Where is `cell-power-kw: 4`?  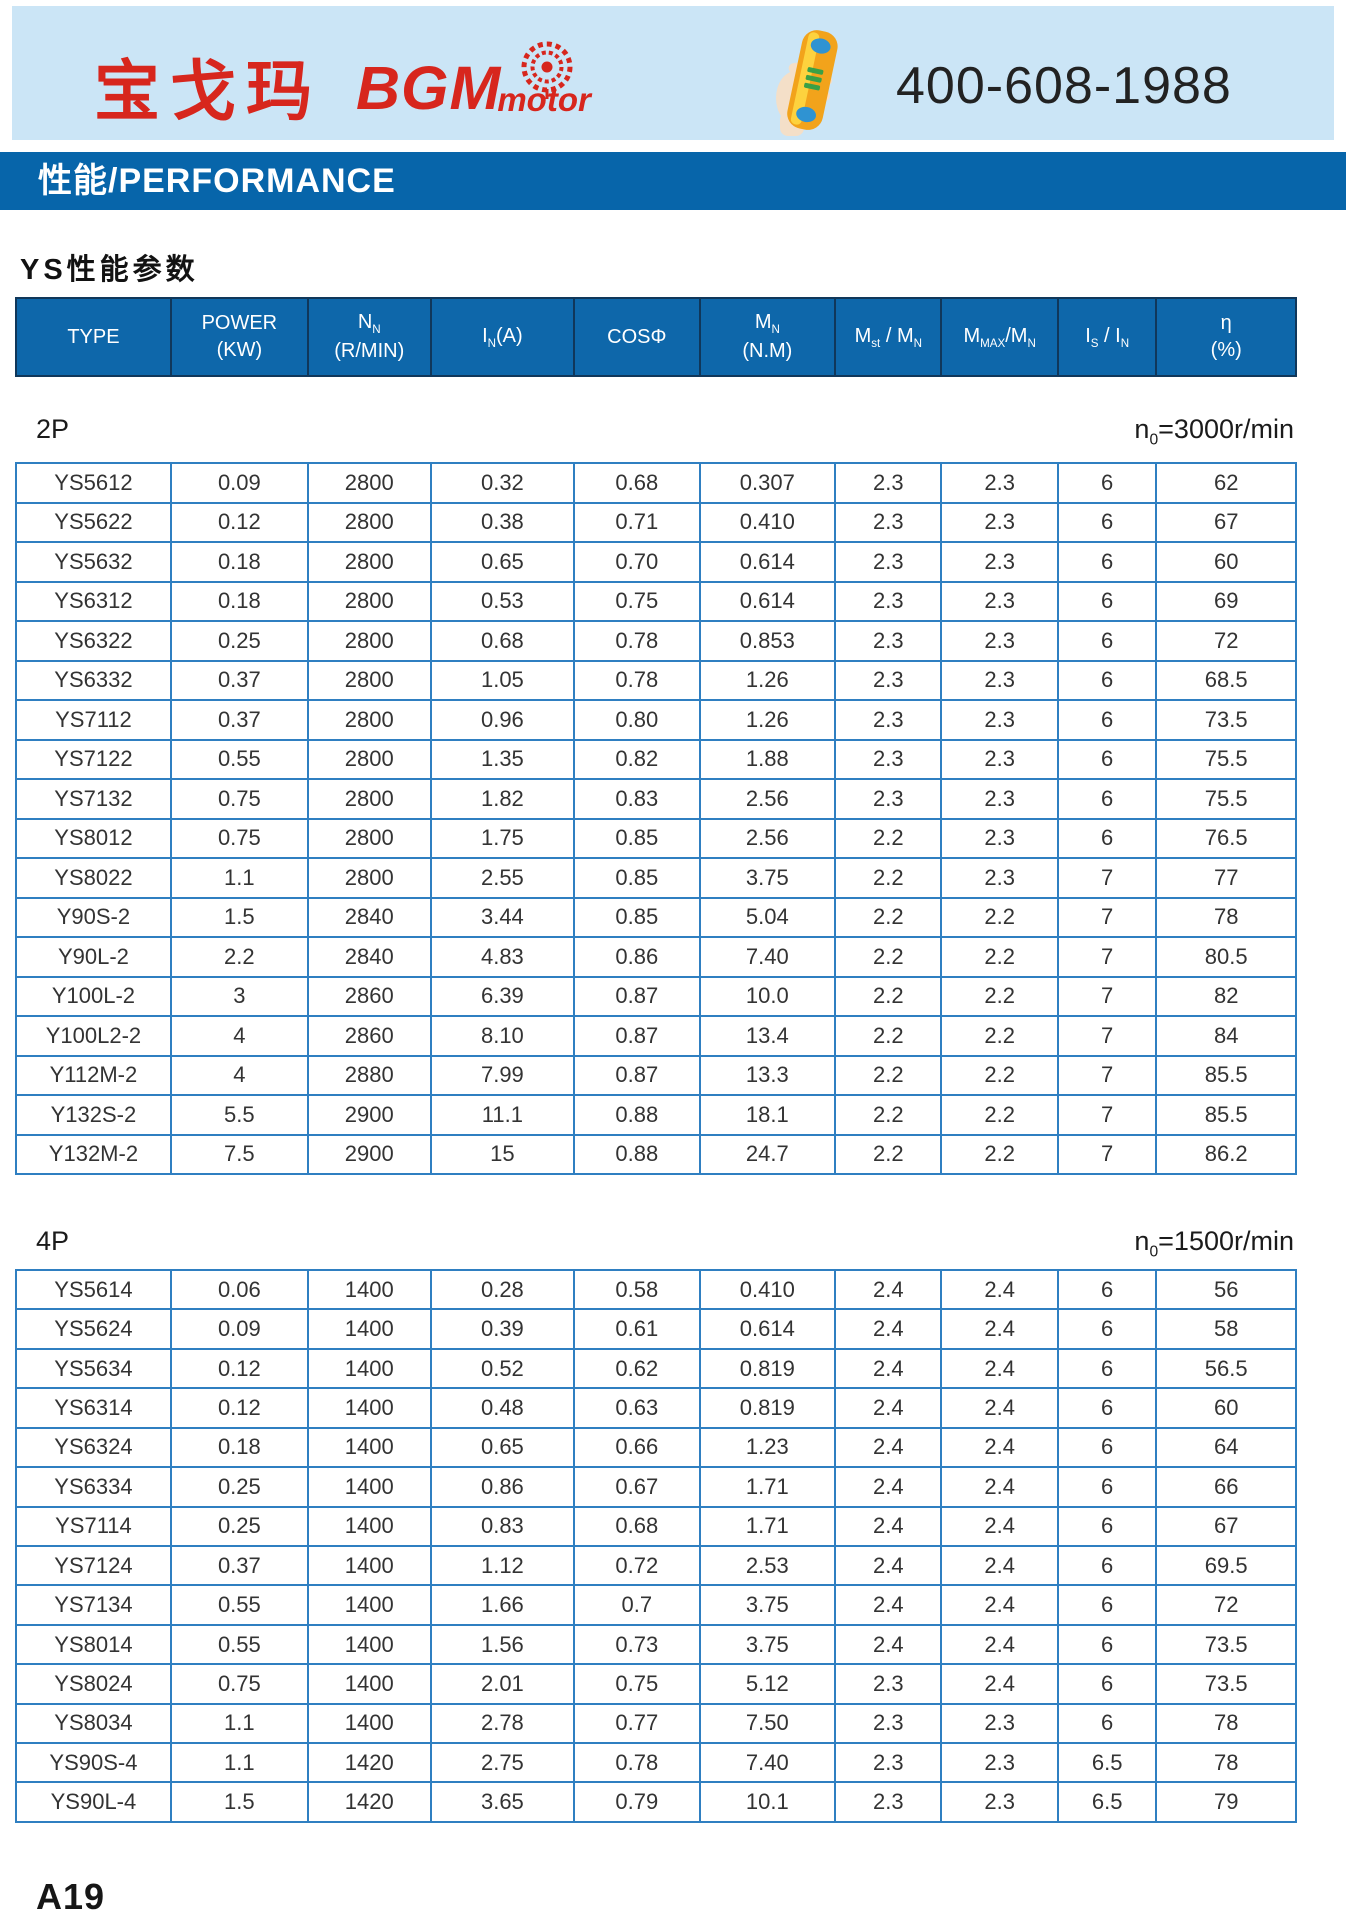
cell-power-kw: 4 is located at coordinates (239, 1075).